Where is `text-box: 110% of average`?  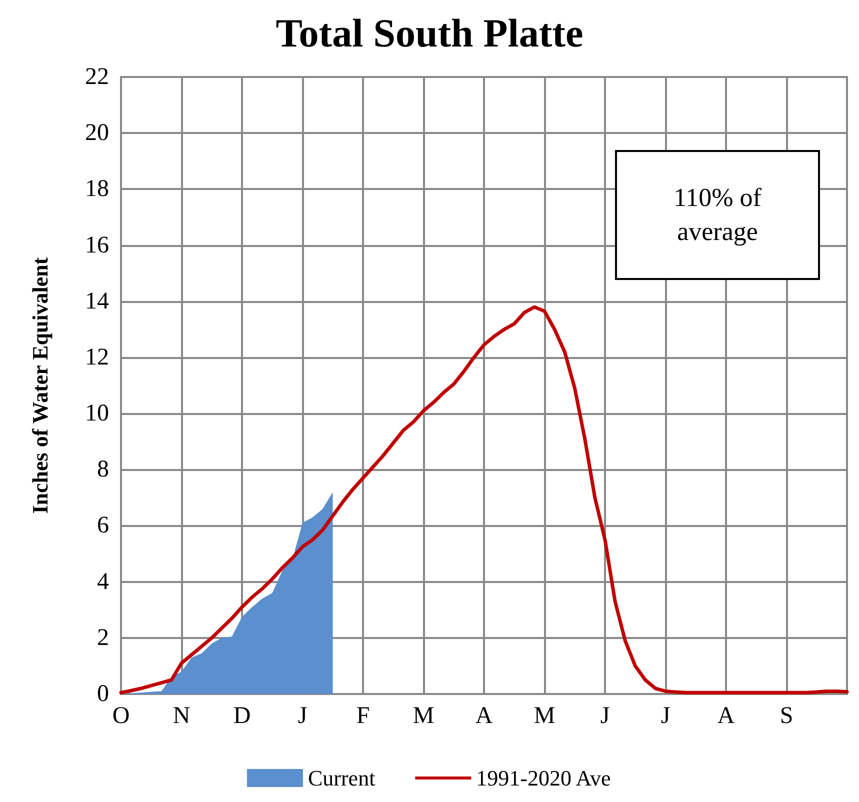 text-box: 110% of average is located at coordinates (717, 215).